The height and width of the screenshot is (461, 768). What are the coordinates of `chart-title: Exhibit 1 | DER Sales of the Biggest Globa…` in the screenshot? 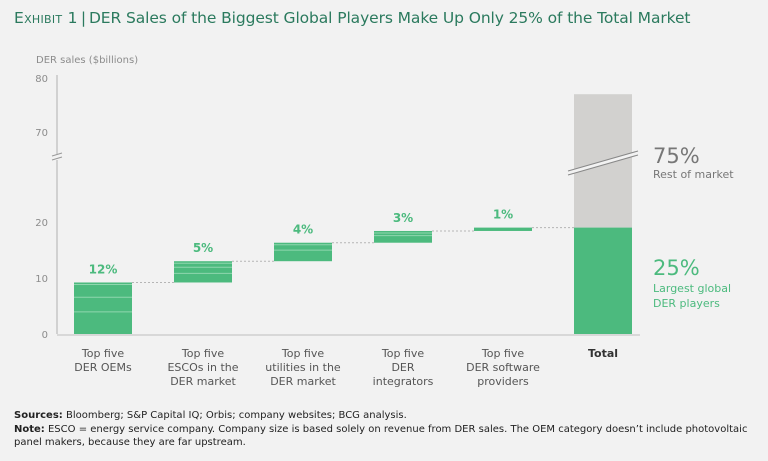 It's located at (352, 18).